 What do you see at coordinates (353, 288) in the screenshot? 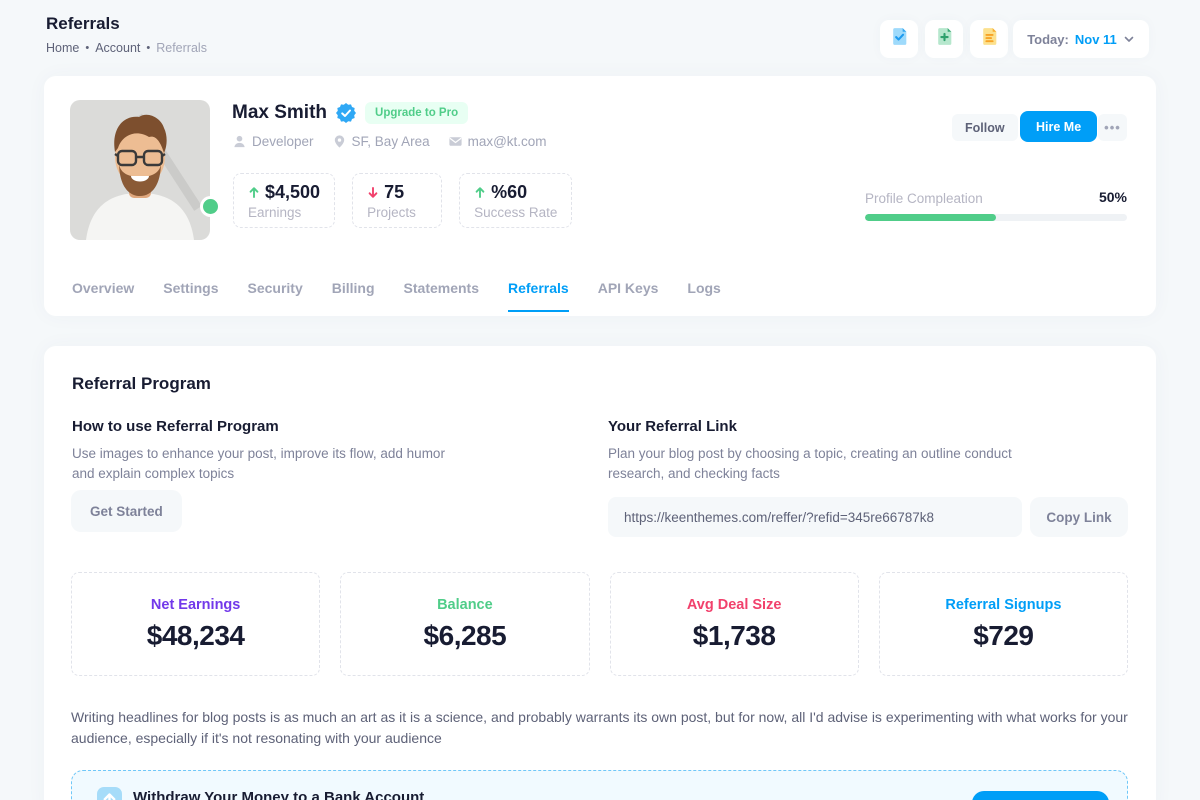
I see `tab-billing: Billing` at bounding box center [353, 288].